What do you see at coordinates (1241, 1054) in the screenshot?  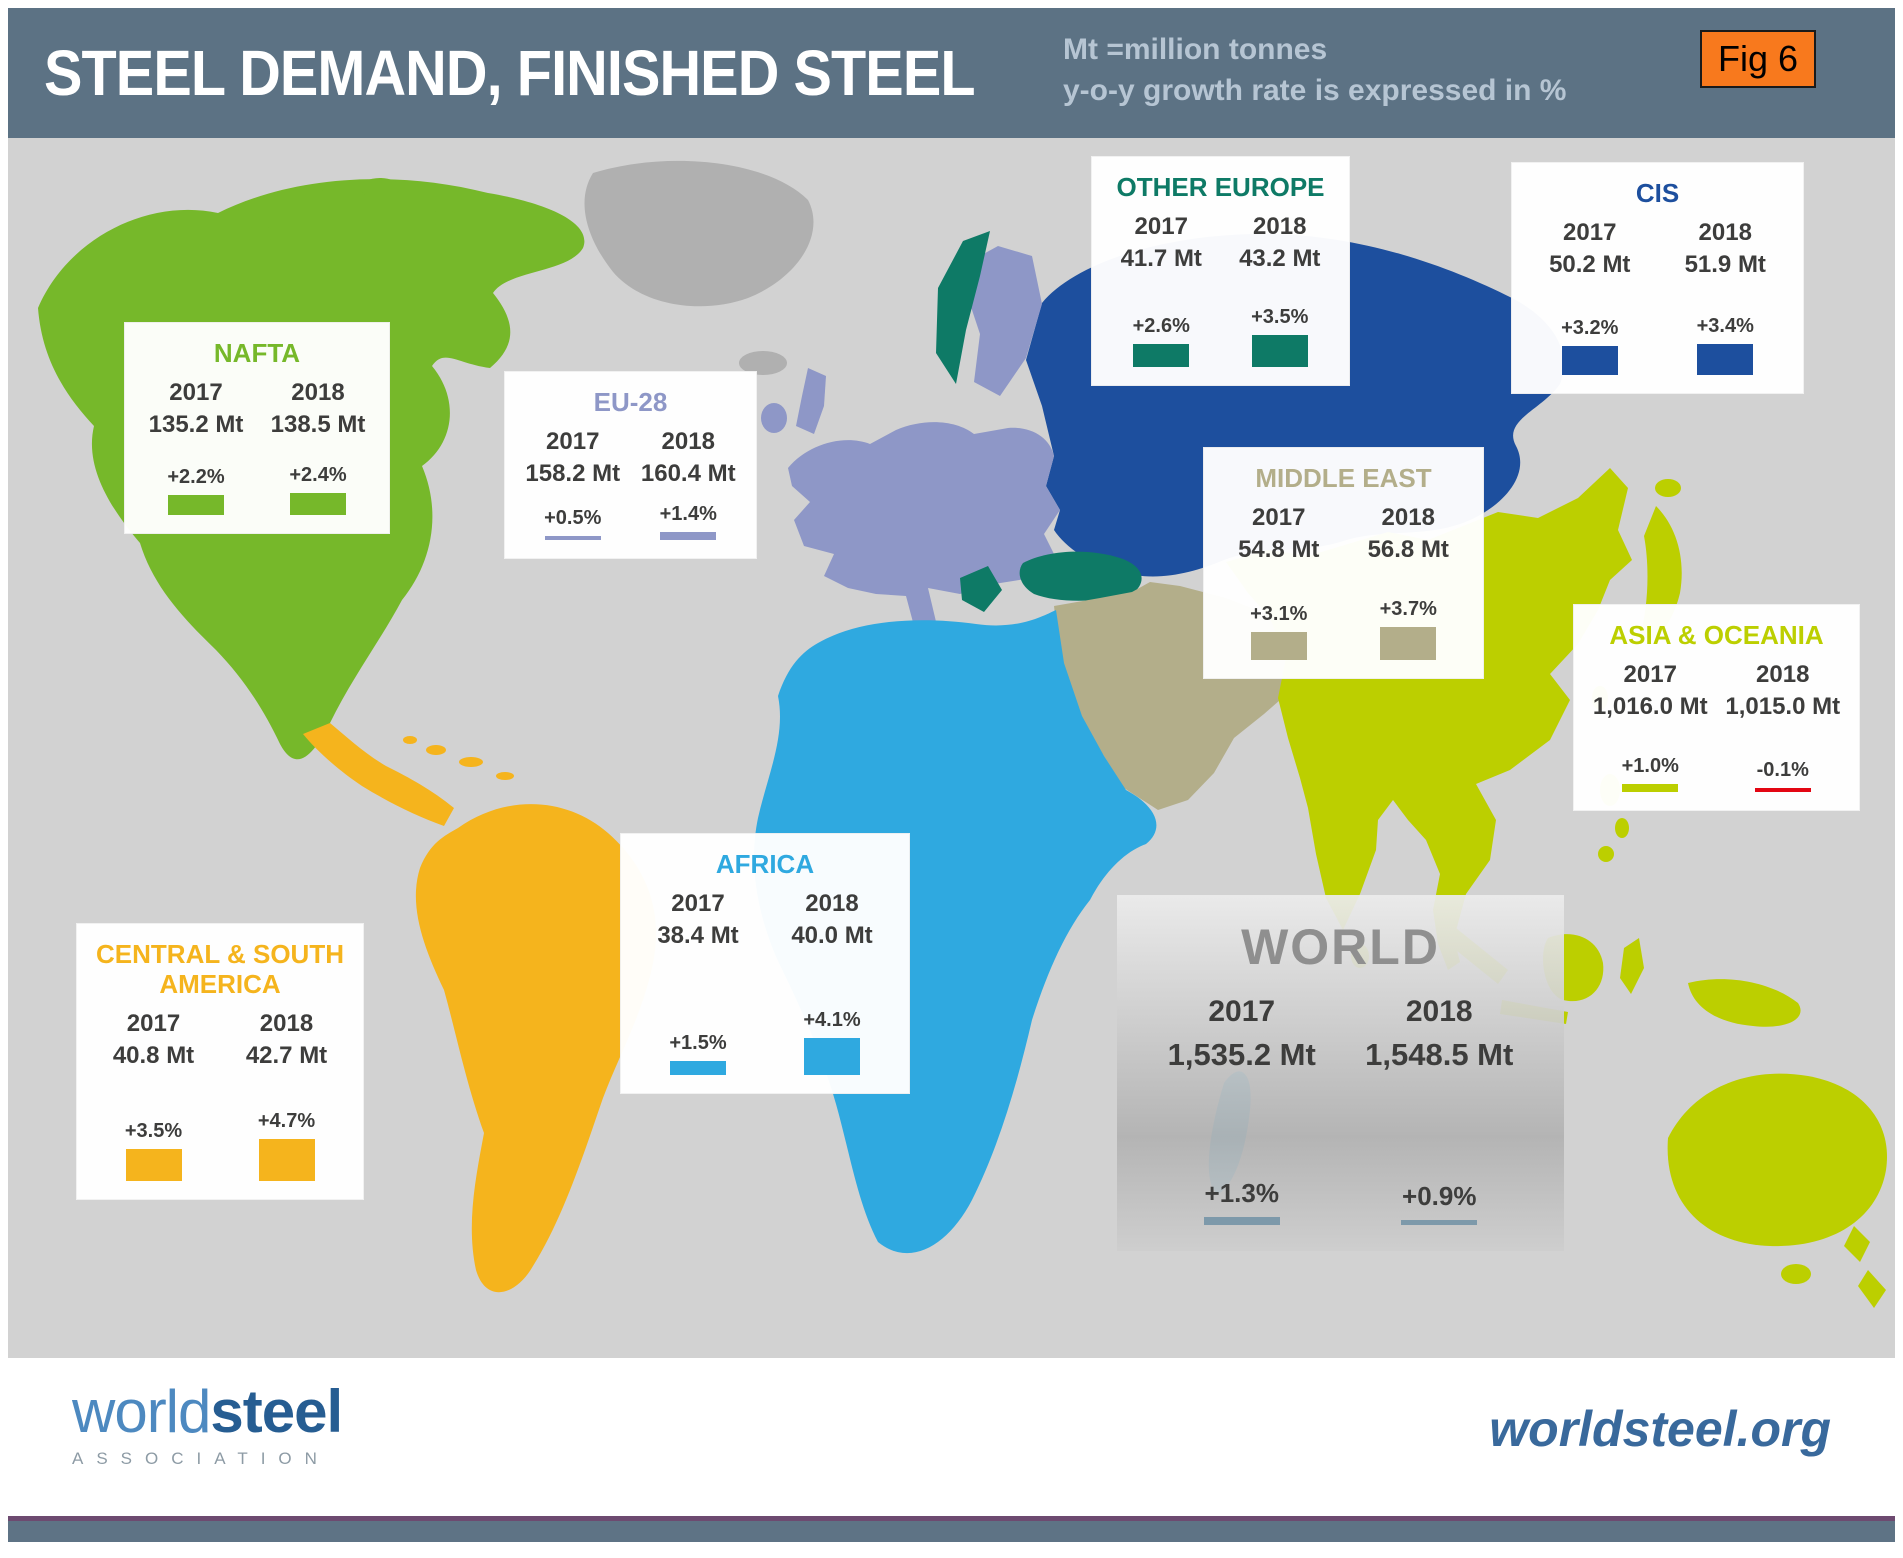 I see `demand-value-2017: 1,535.2 Mt` at bounding box center [1241, 1054].